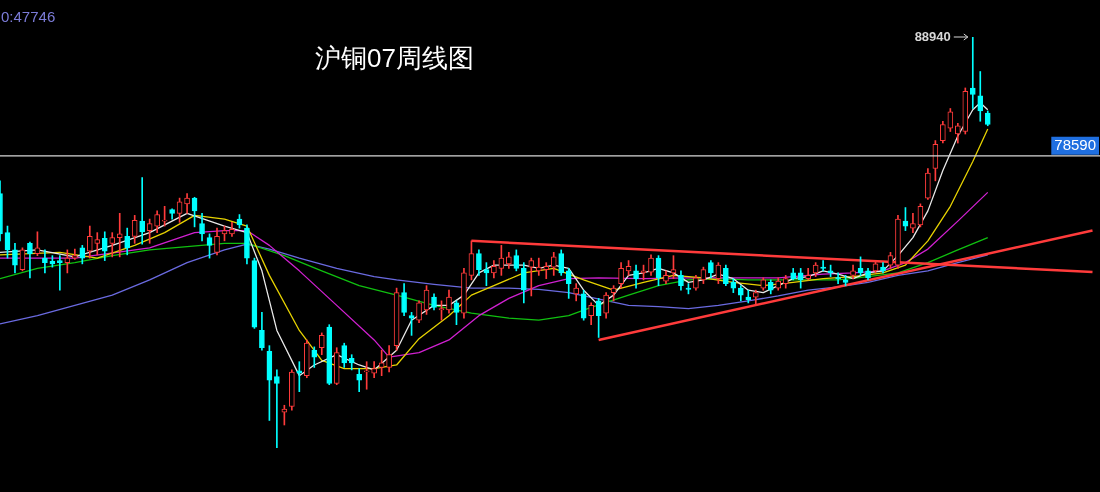 Image resolution: width=1100 pixels, height=492 pixels. I want to click on chart-title: 沪铜07周线图, so click(394, 58).